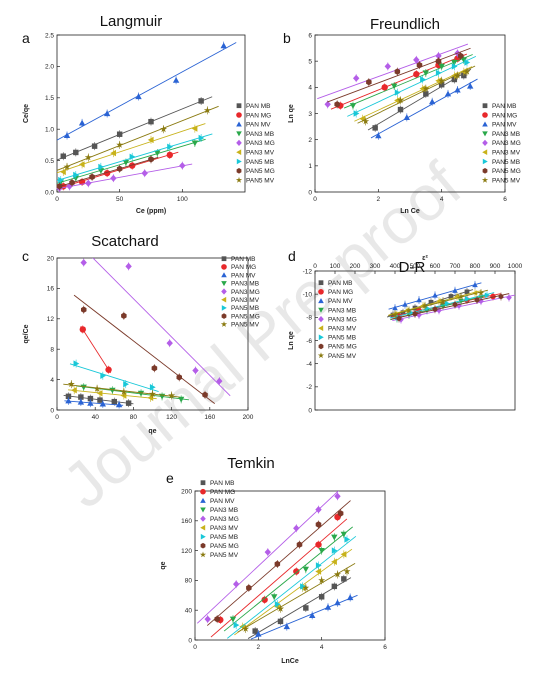 This screenshot has height=674, width=553. Describe the element at coordinates (375, 266) in the screenshot. I see `x-tick-label: 300` at that location.